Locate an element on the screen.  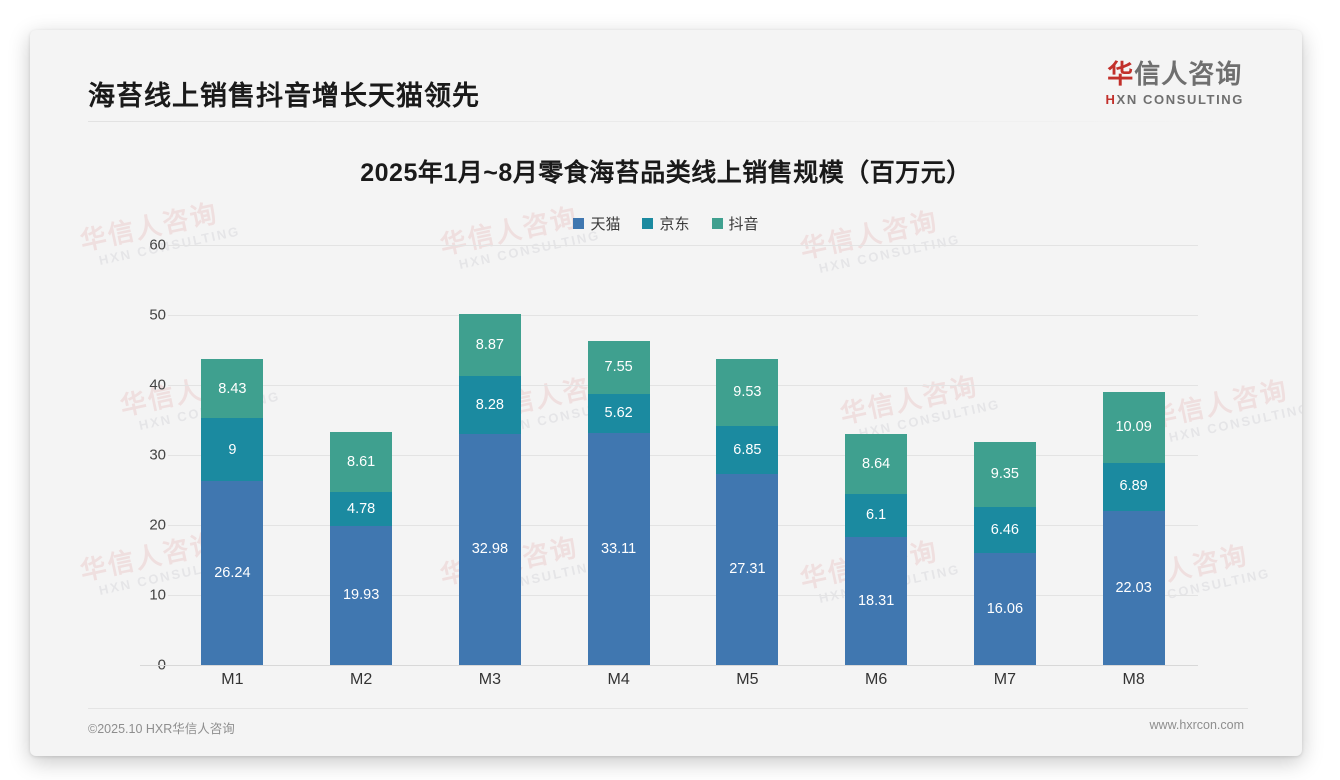
legend-label: 京东 is located at coordinates (674, 224).